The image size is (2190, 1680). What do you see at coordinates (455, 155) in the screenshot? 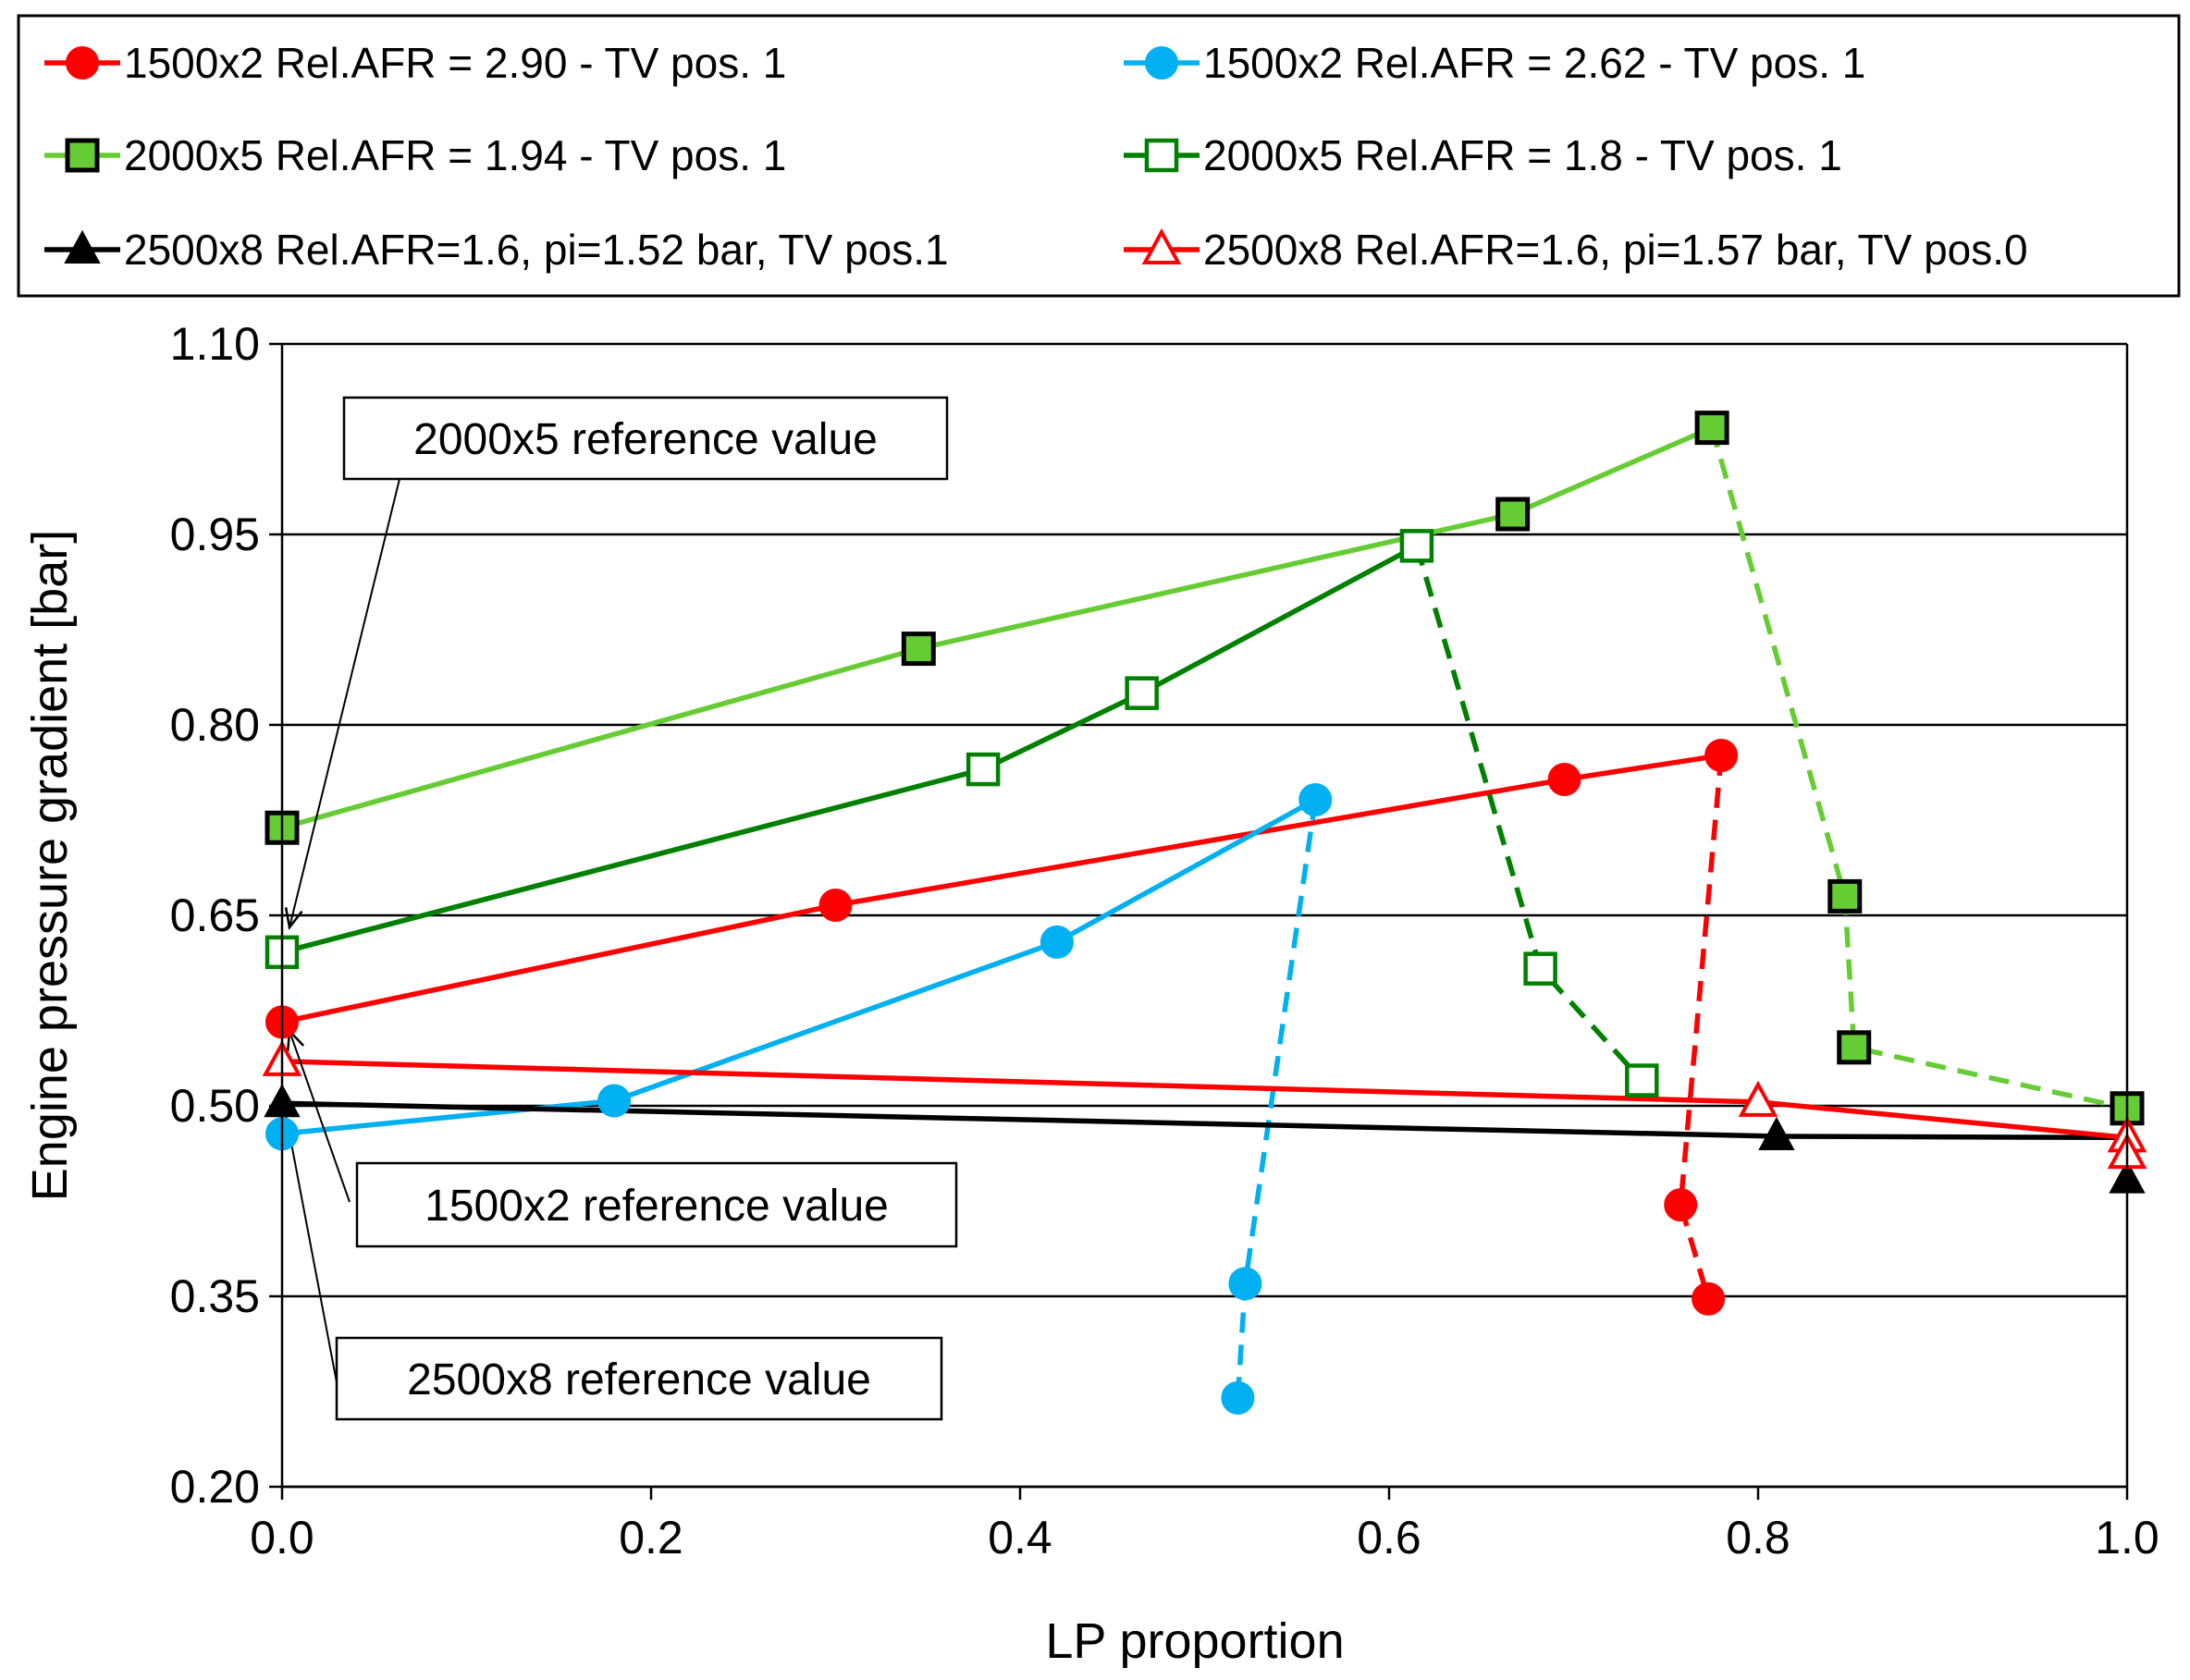
I see `legend-label: 2000x5 Rel.AFR = 1.94 - TV pos. 1` at bounding box center [455, 155].